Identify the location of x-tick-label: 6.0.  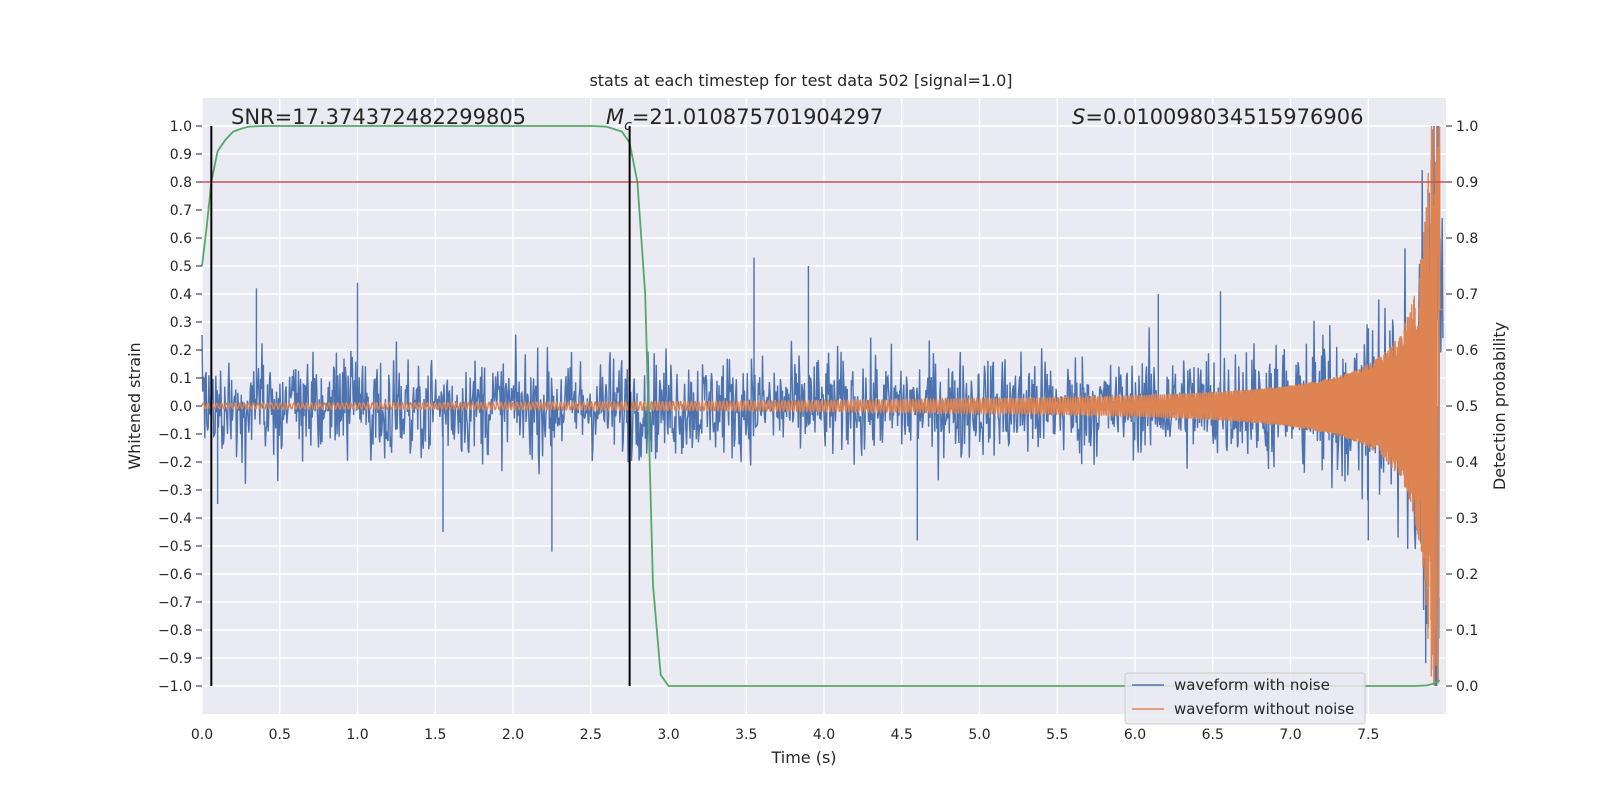
(1135, 735).